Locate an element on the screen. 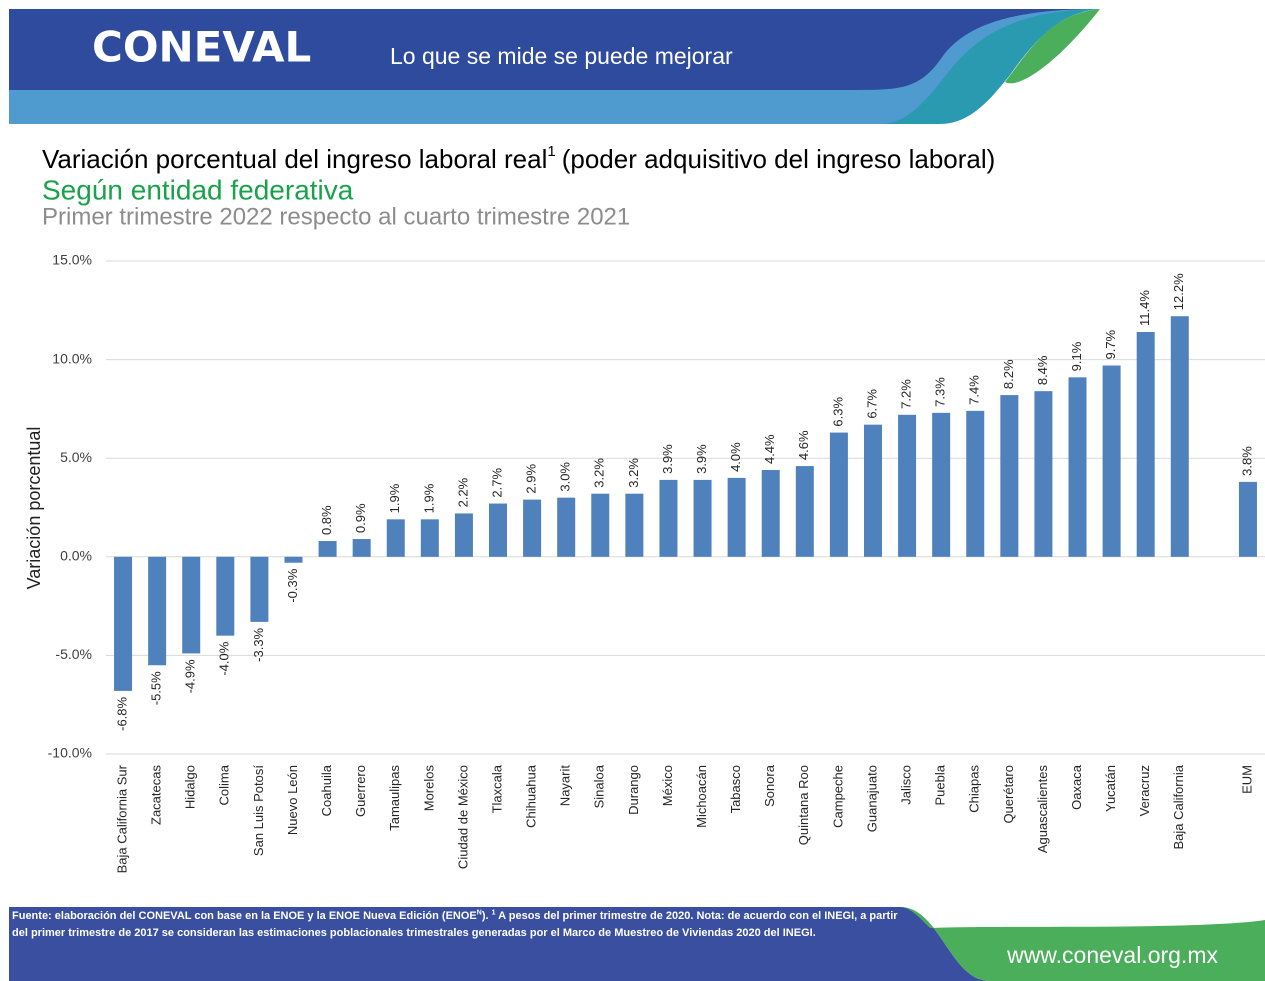 This screenshot has height=981, width=1265. x-tick-label: Baja California is located at coordinates (1178, 806).